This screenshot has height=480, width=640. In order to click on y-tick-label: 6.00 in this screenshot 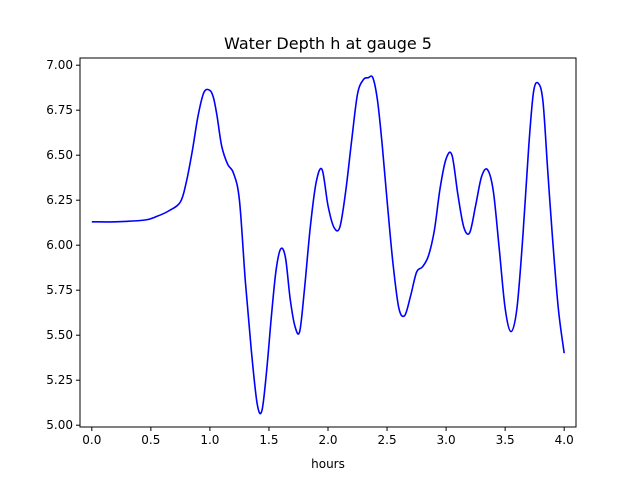, I will do `click(59, 245)`.